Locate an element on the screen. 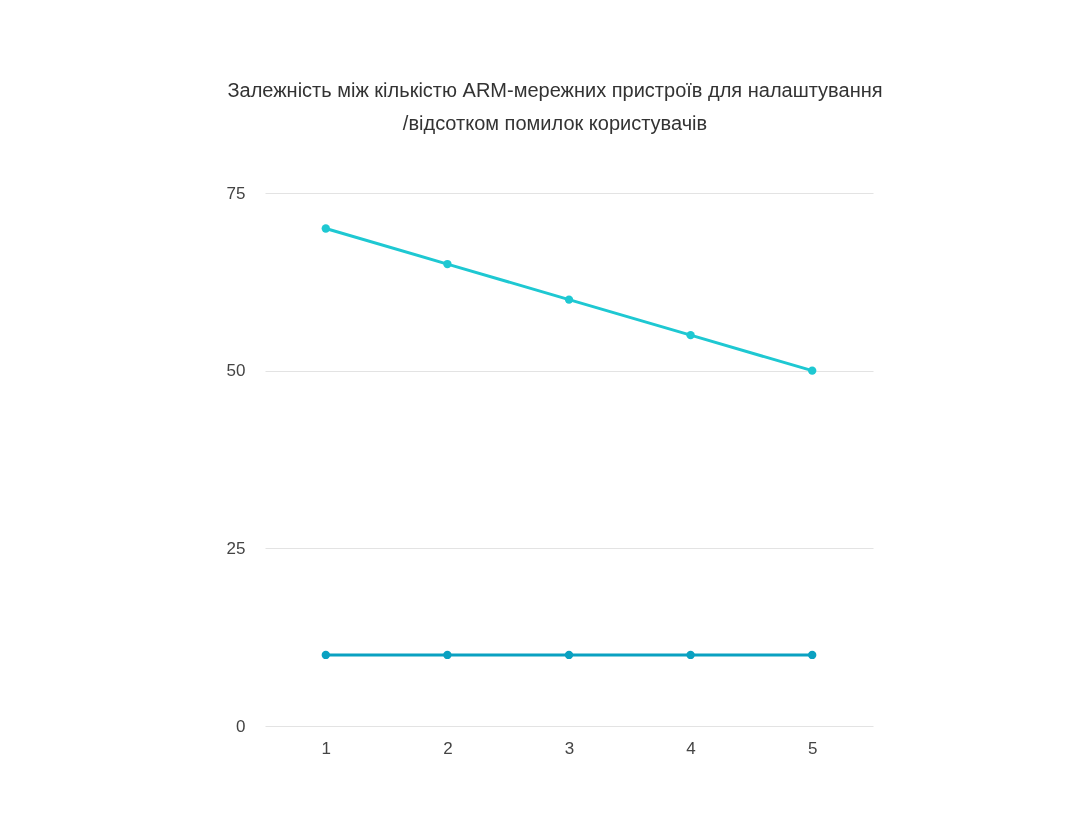 This screenshot has height=824, width=1092. y-tick-label: 75 is located at coordinates (236, 193).